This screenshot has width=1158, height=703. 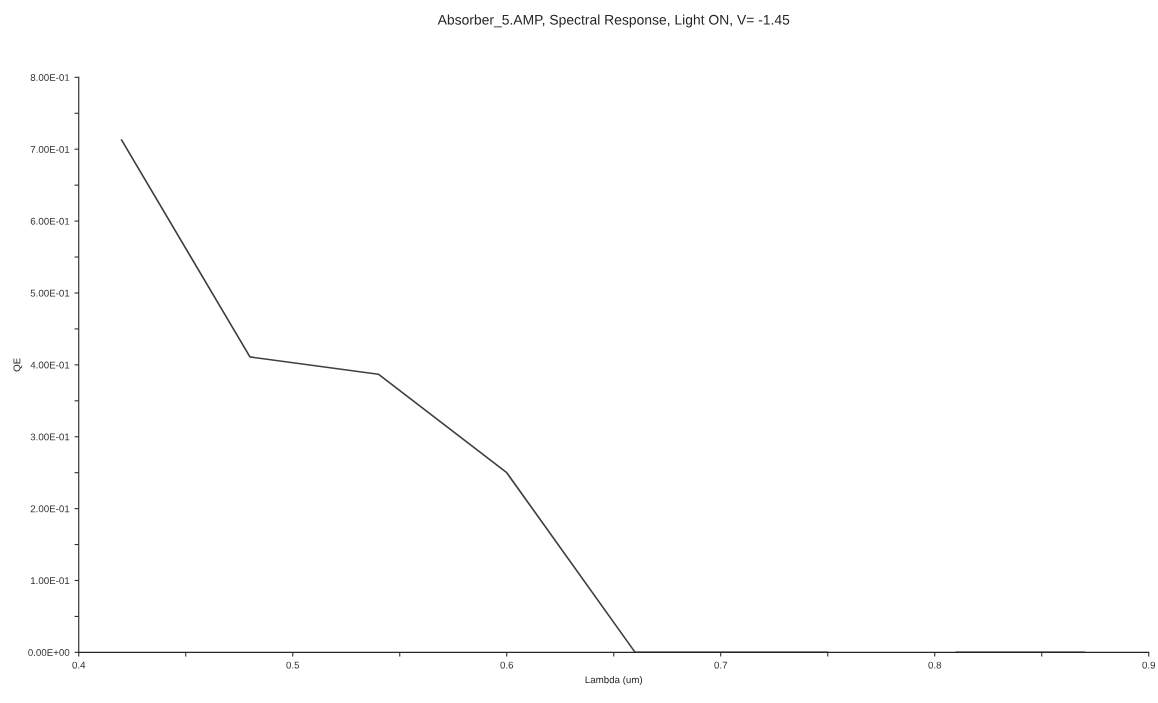 I want to click on y-tick-label: 6.00E-01, so click(x=50, y=221).